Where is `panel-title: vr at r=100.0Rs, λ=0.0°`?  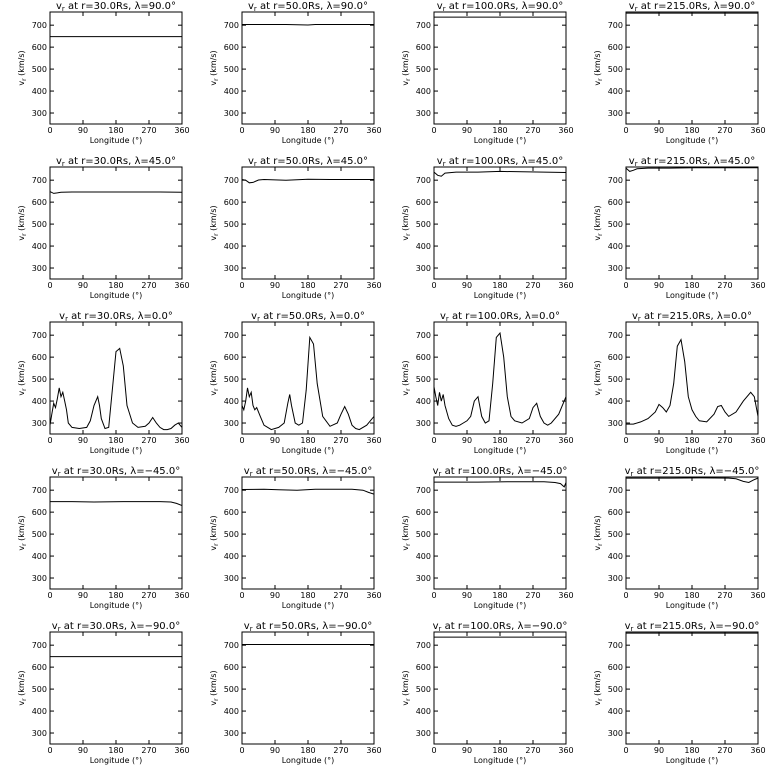 panel-title: vr at r=100.0Rs, λ=0.0° is located at coordinates (500, 317).